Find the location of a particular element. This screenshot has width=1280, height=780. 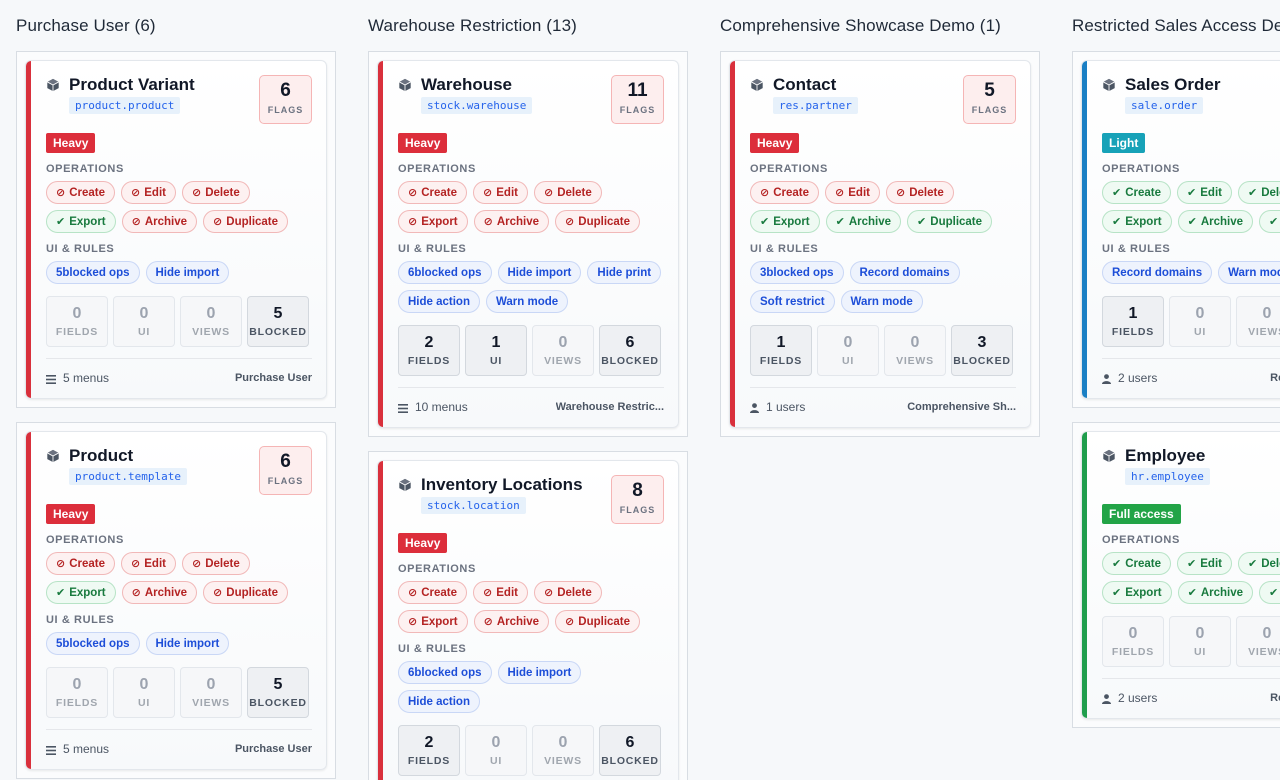

card-accent-bar is located at coordinates (1084, 229).